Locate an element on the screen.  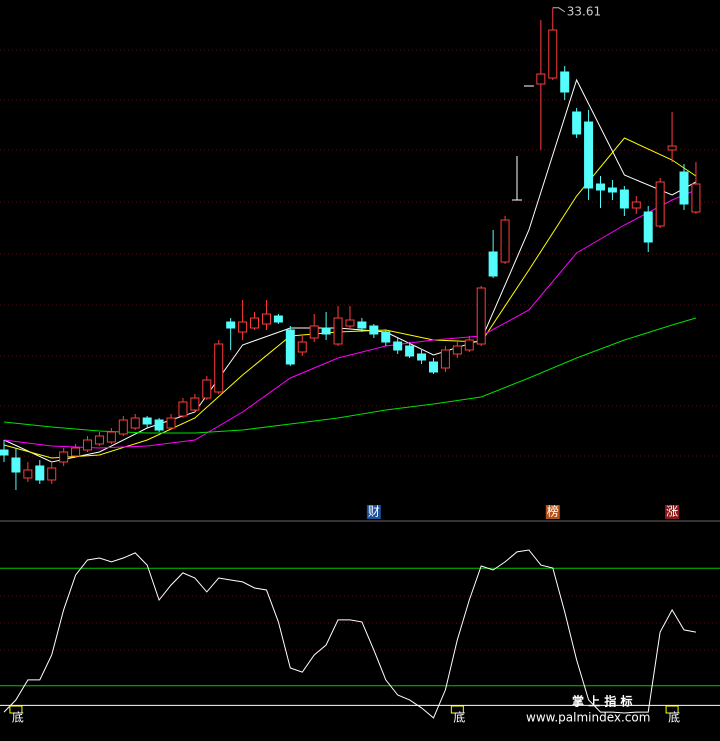
event-label: 涨 is located at coordinates (672, 511).